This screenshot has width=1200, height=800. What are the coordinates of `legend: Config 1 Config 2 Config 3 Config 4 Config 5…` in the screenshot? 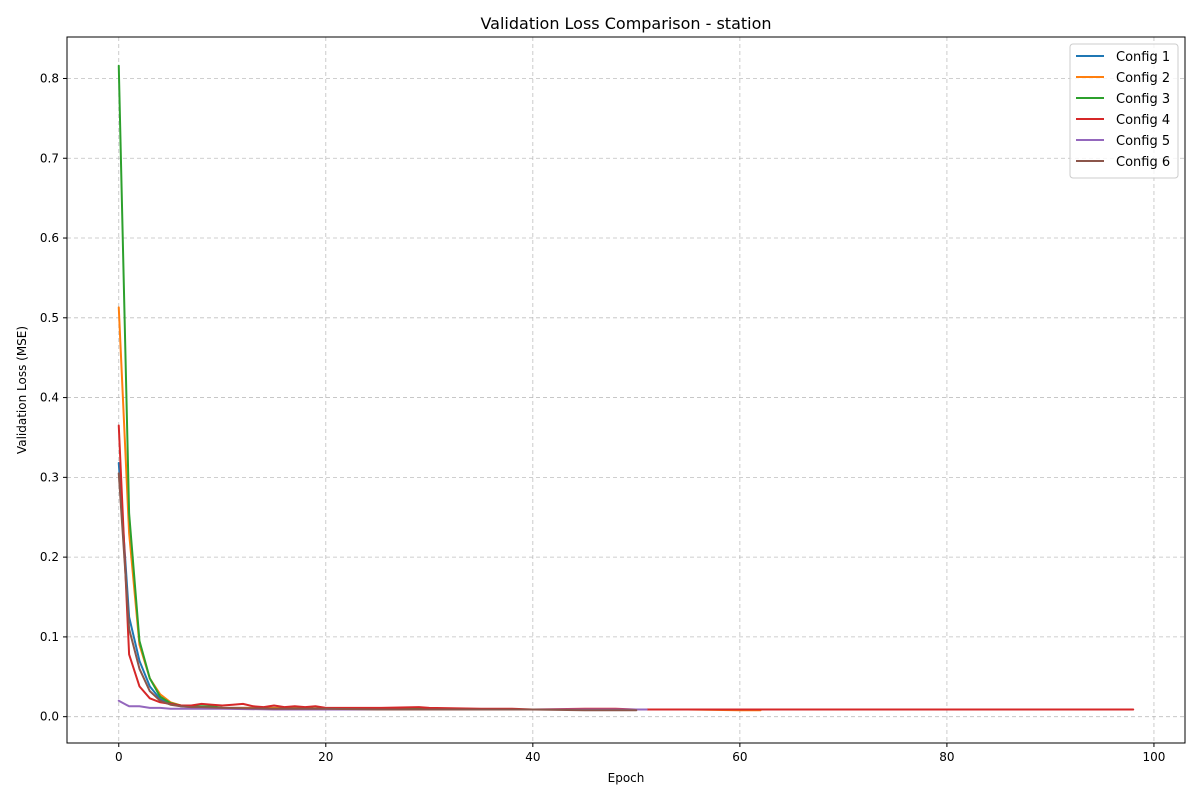 It's located at (1124, 111).